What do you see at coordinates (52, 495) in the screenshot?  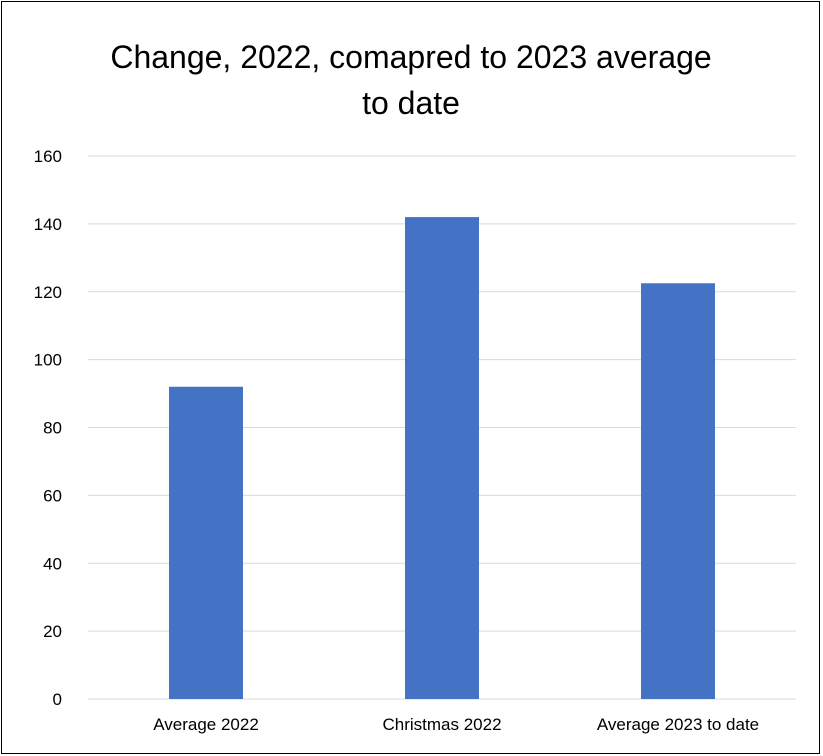 I see `y-tick-label: 60` at bounding box center [52, 495].